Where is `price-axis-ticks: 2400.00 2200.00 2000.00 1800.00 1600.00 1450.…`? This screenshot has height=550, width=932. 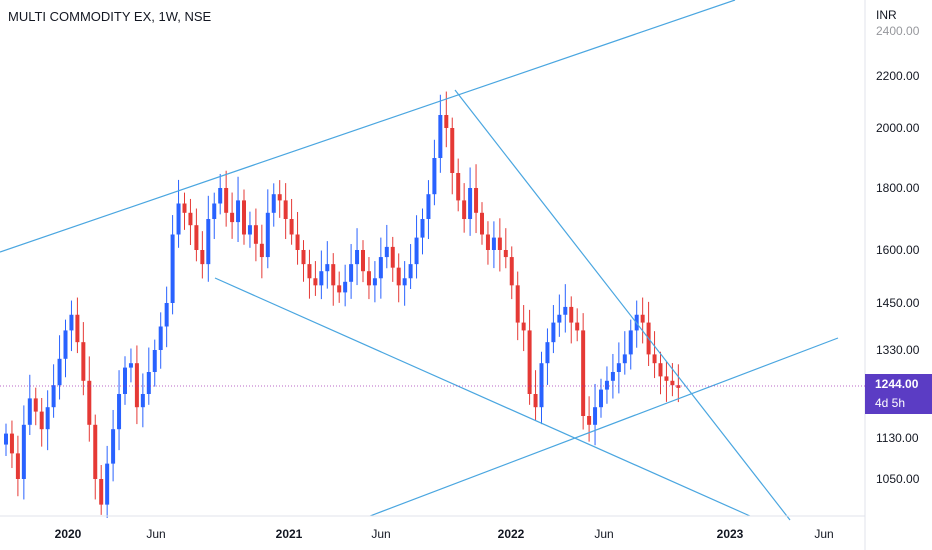
price-axis-ticks: 2400.00 2200.00 2000.00 1800.00 1600.00 1450.… is located at coordinates (898, 255).